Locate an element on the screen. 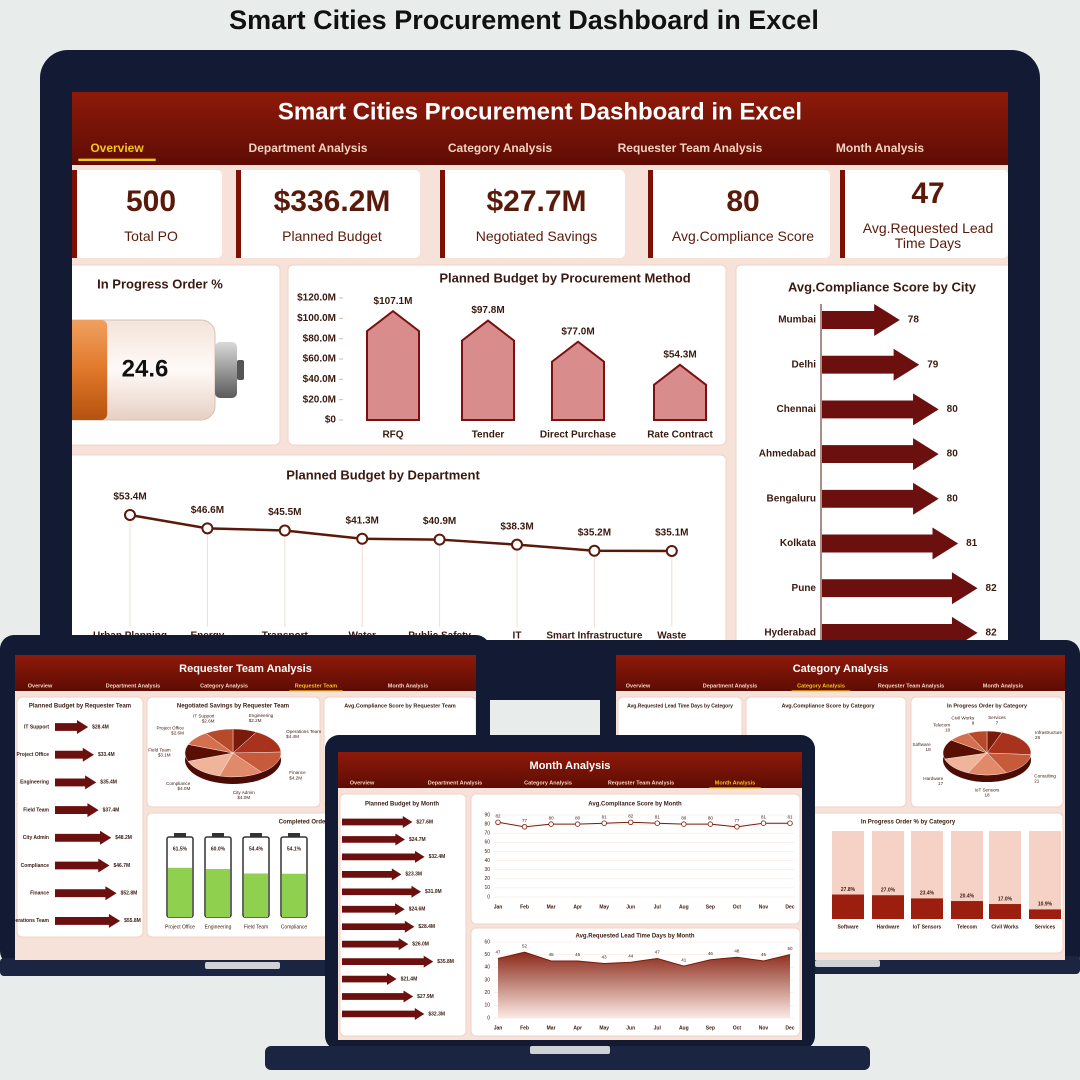  y-tick-label: 10 is located at coordinates (487, 1006).